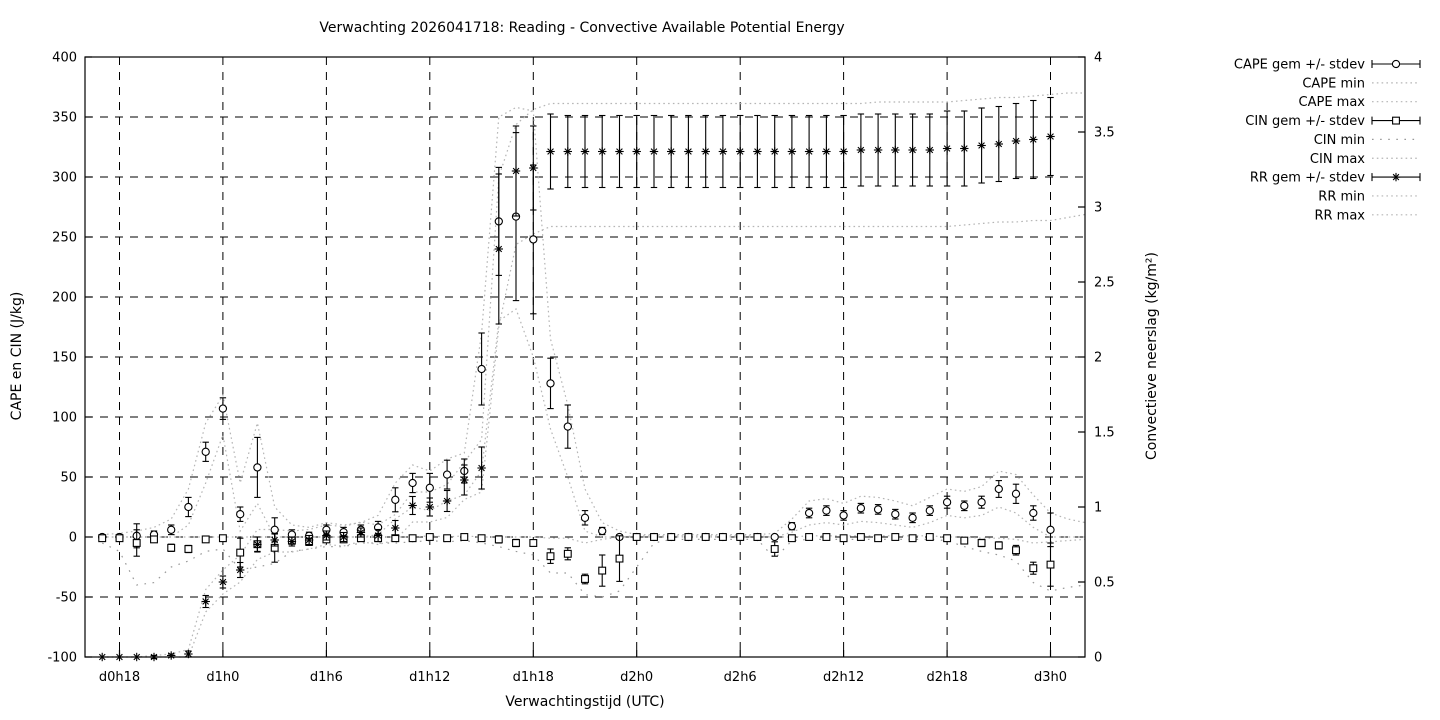 Image resolution: width=1440 pixels, height=720 pixels. What do you see at coordinates (946, 677) in the screenshot?
I see `x-tick-label: d2h18` at bounding box center [946, 677].